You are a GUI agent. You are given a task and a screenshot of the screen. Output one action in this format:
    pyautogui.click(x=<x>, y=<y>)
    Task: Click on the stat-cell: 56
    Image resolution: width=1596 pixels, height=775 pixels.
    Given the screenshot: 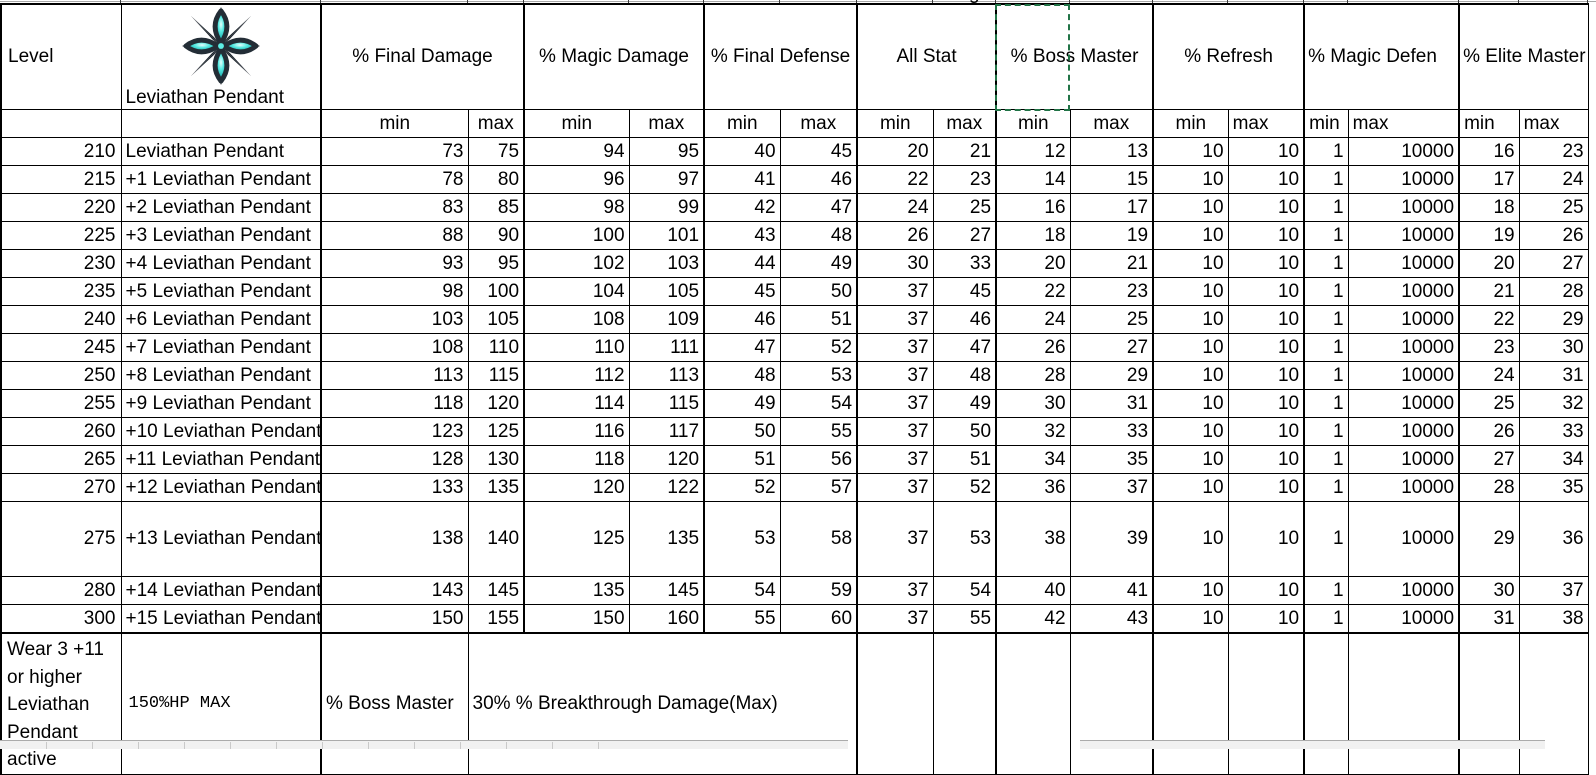 What is the action you would take?
    pyautogui.click(x=818, y=459)
    